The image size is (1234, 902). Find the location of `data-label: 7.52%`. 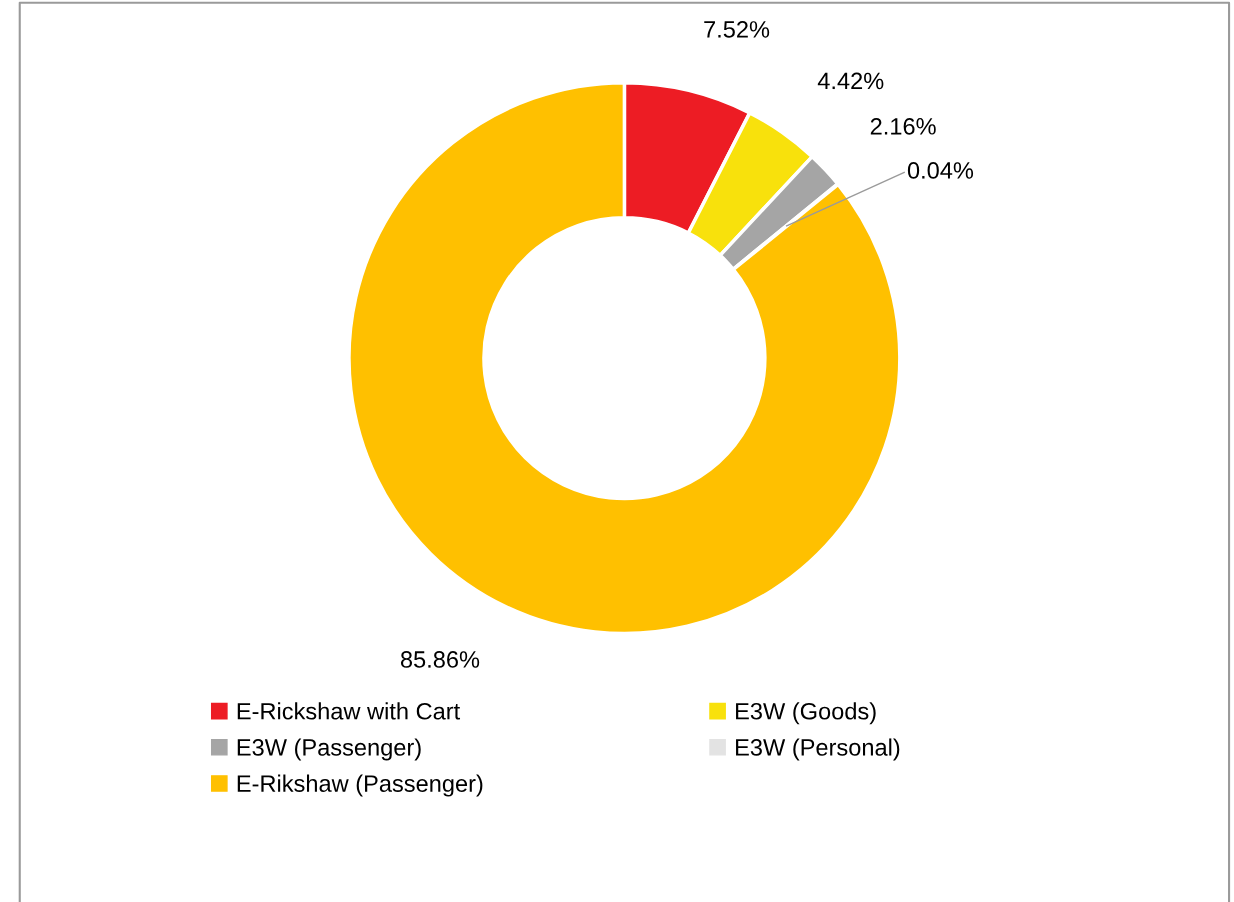

data-label: 7.52% is located at coordinates (737, 29).